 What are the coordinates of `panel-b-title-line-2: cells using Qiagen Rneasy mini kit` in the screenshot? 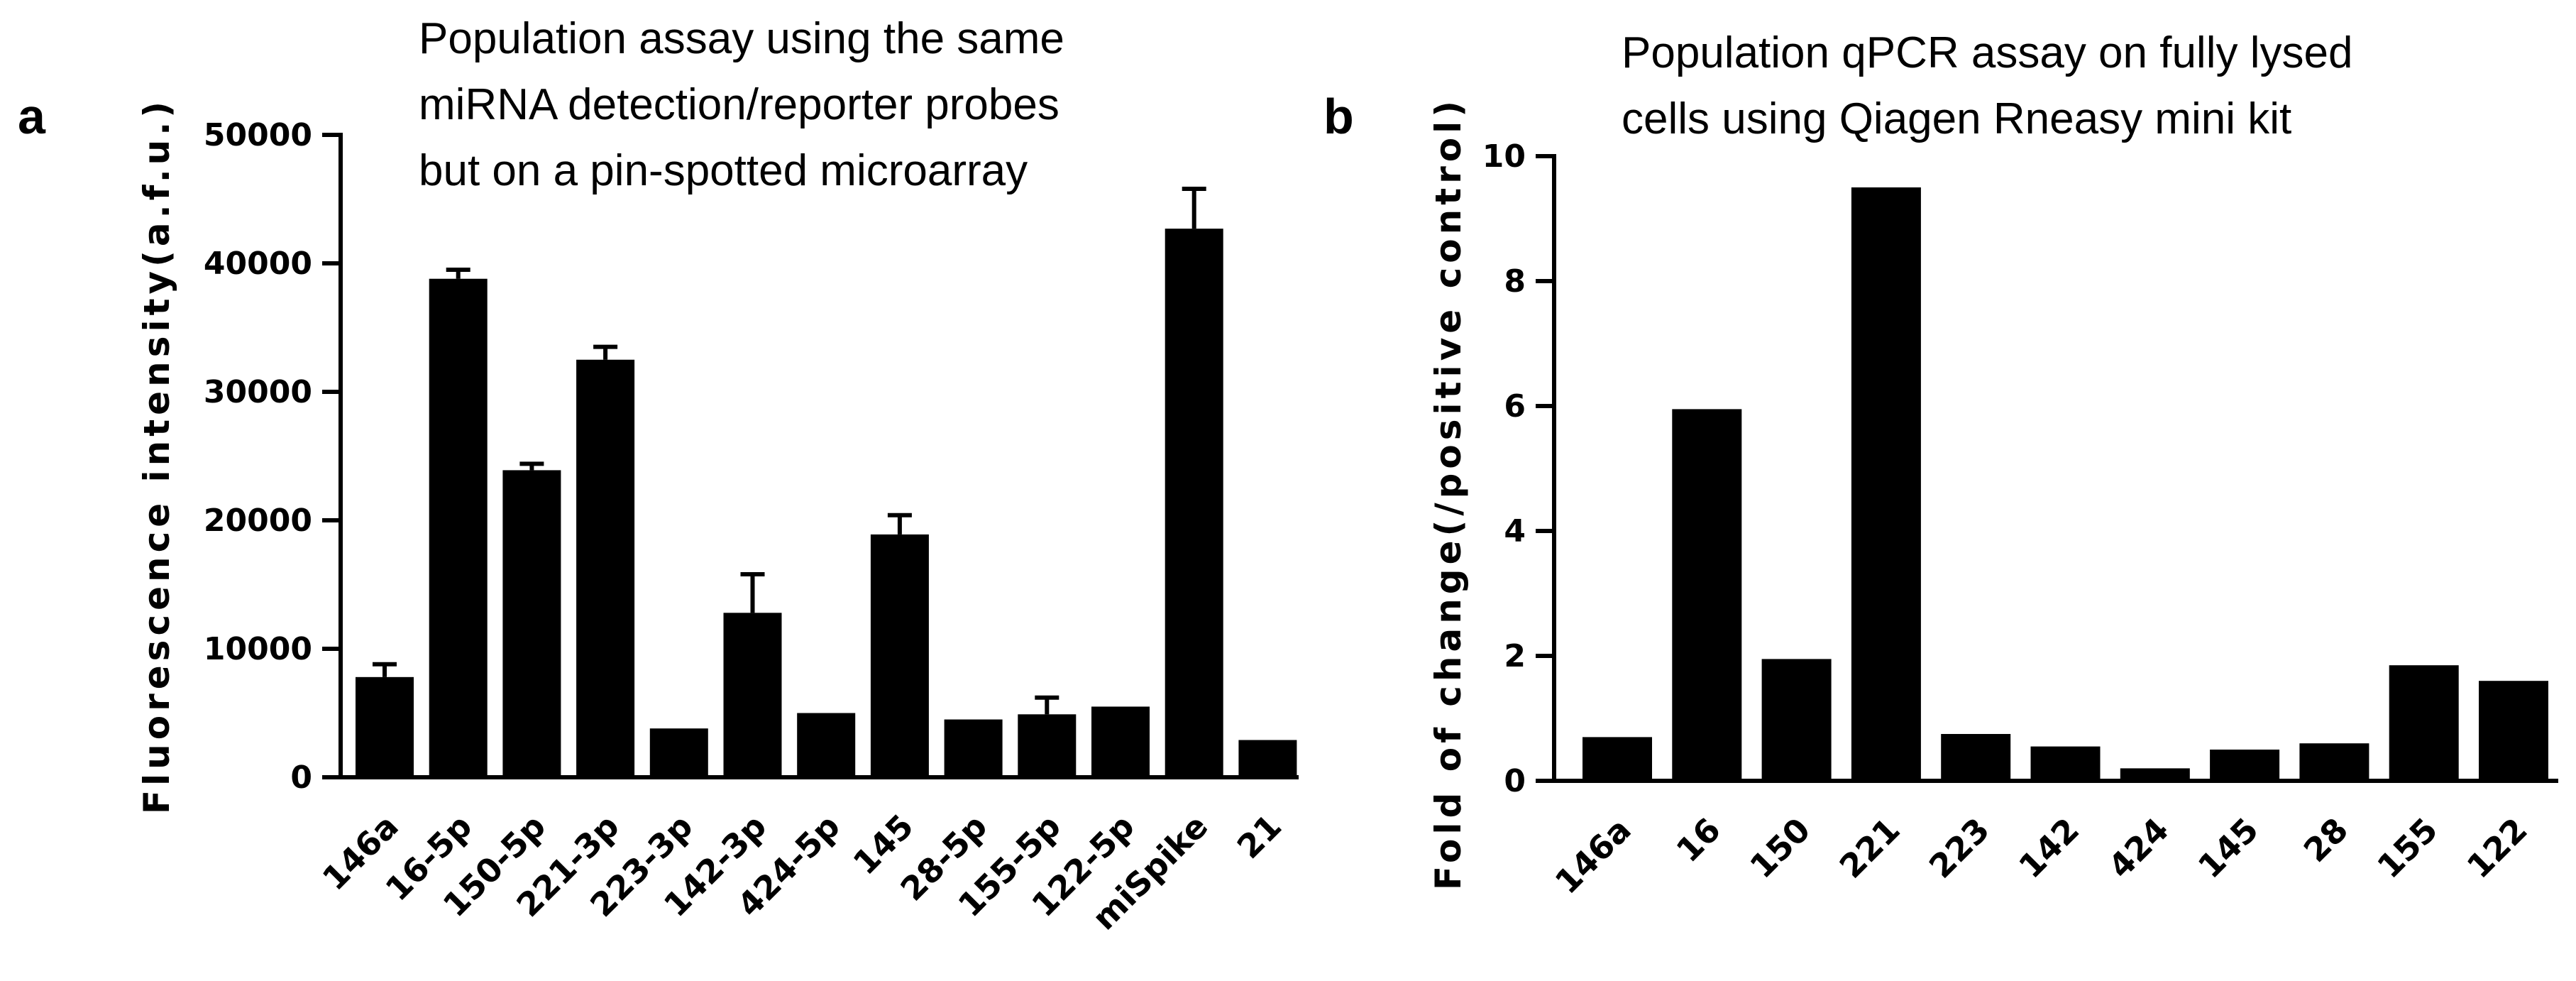 It's located at (1956, 118).